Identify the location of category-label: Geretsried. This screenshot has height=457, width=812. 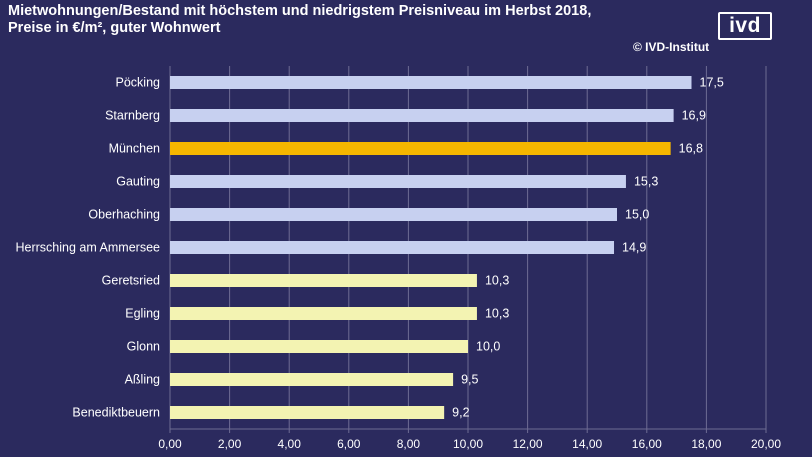
(131, 281).